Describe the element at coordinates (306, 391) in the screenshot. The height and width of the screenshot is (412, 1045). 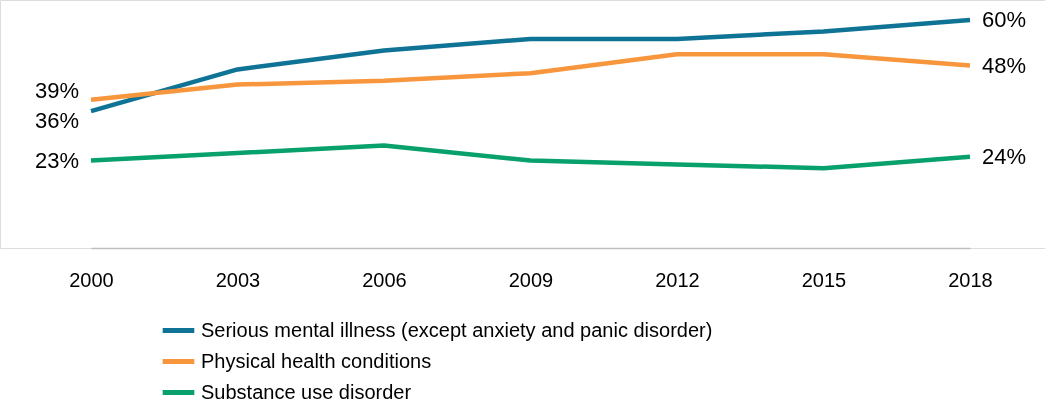
I see `legend-label: Substance use disorder` at that location.